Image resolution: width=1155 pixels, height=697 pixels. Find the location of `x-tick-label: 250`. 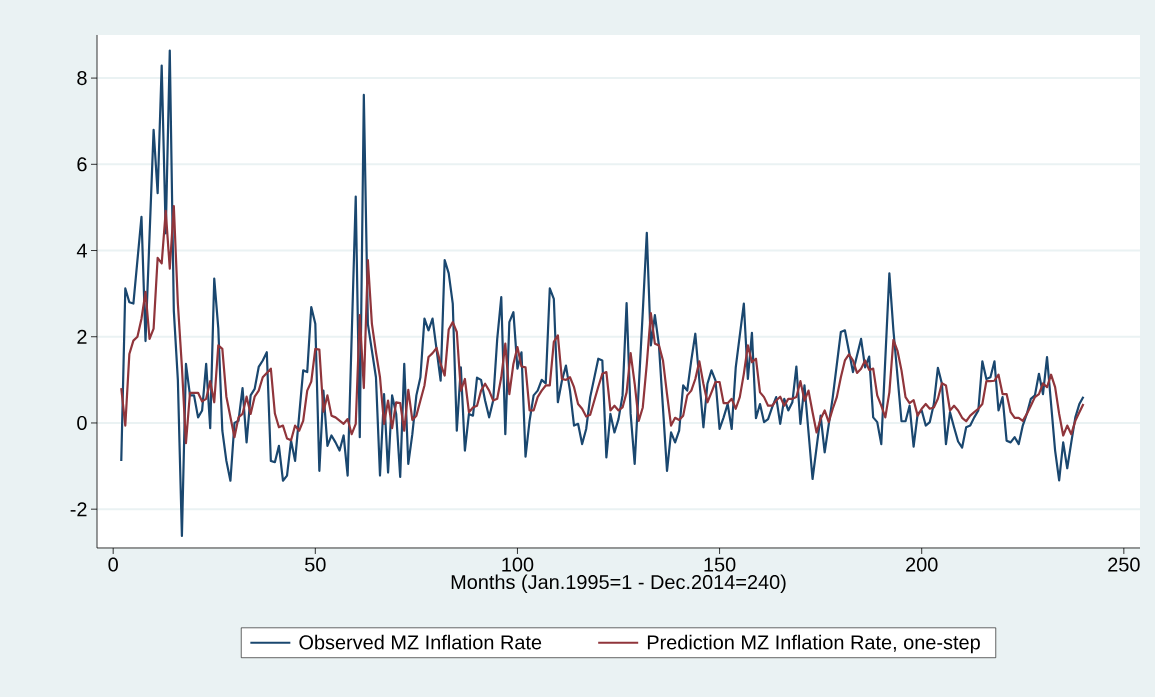

x-tick-label: 250 is located at coordinates (1124, 564).